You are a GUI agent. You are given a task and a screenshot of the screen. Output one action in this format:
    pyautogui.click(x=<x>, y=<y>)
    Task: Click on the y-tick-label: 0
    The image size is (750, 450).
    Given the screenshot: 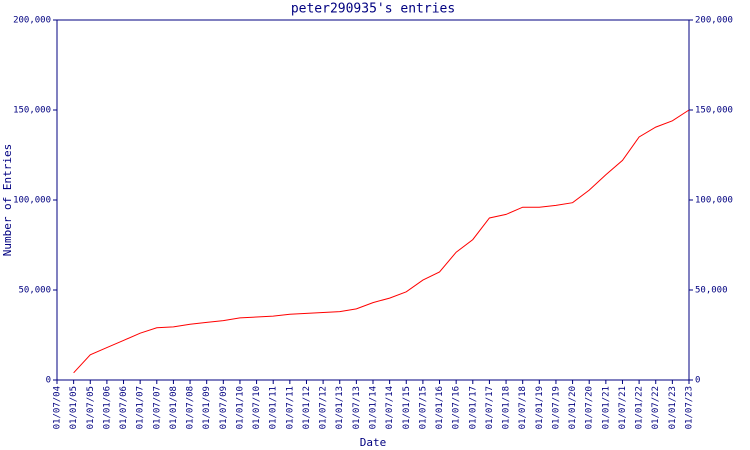 What is the action you would take?
    pyautogui.click(x=48, y=381)
    